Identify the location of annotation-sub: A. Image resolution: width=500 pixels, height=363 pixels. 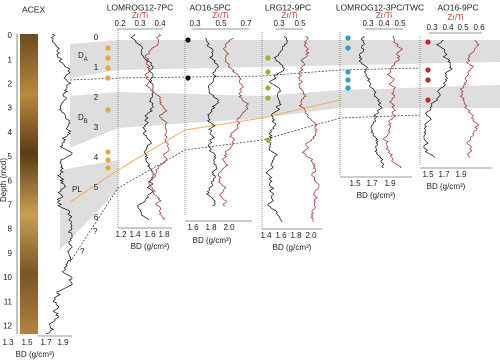
(86, 60).